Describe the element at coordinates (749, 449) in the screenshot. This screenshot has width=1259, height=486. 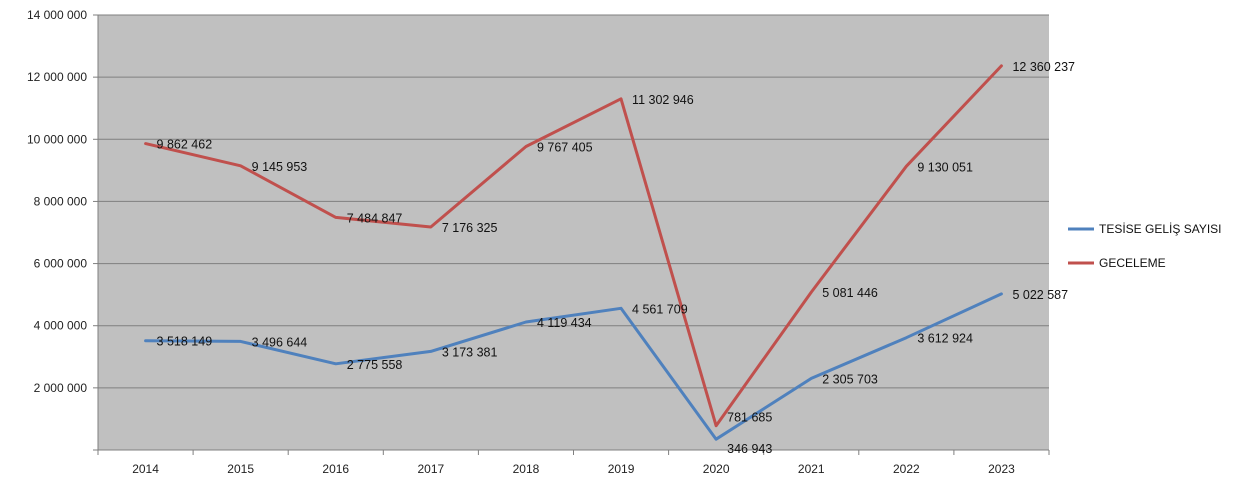
I see `data-label-0-2020: 346 943` at that location.